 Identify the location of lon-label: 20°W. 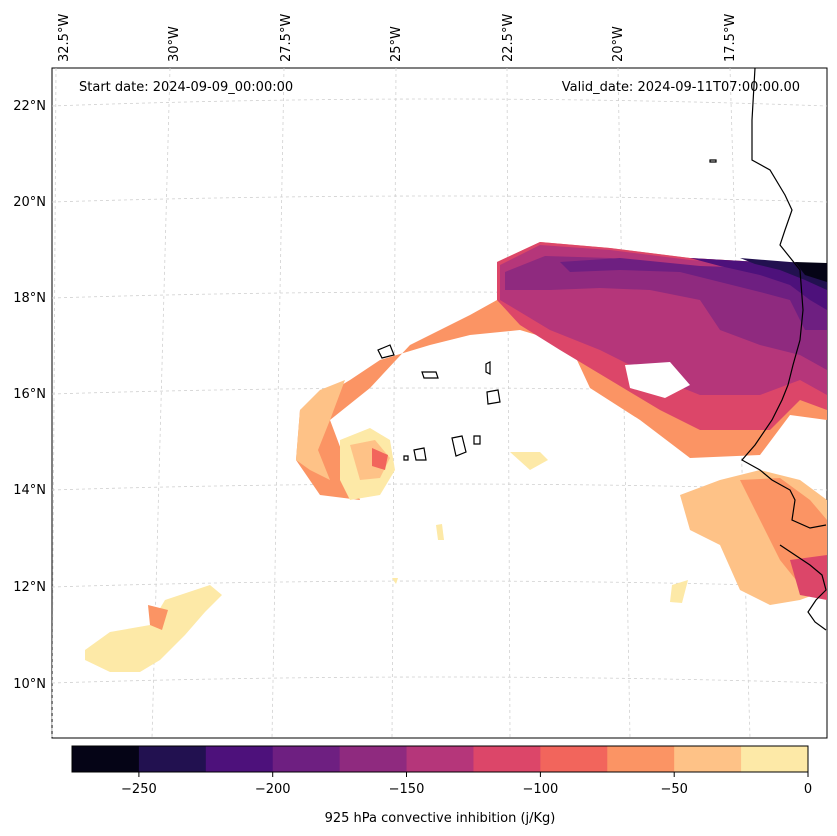
(618, 44).